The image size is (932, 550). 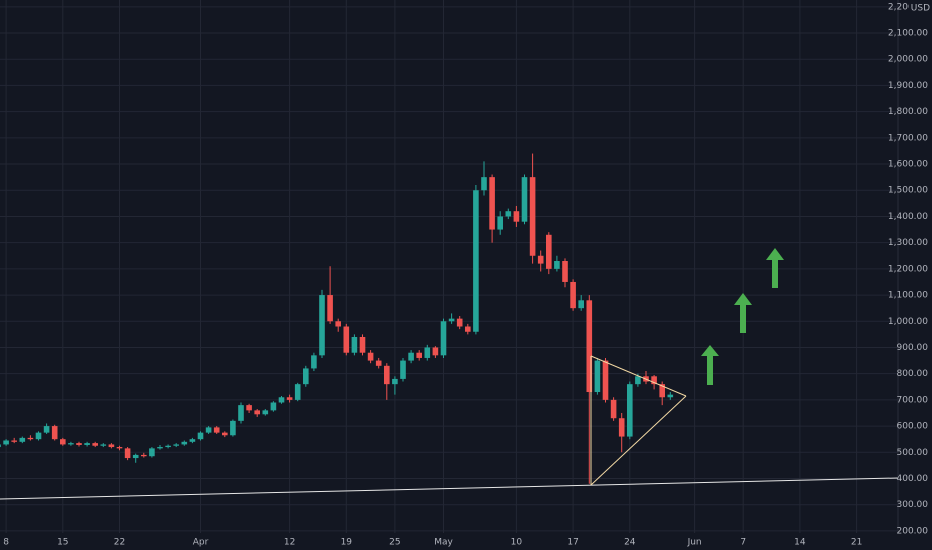 I want to click on triangle-lower, so click(x=638, y=440).